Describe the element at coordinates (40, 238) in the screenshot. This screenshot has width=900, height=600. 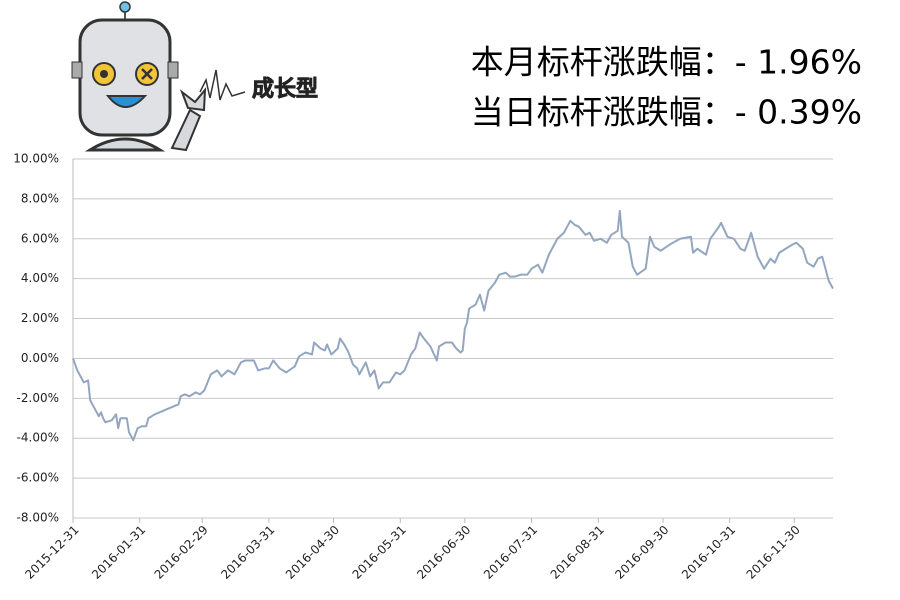
I see `y-tick-label: 6.00%` at that location.